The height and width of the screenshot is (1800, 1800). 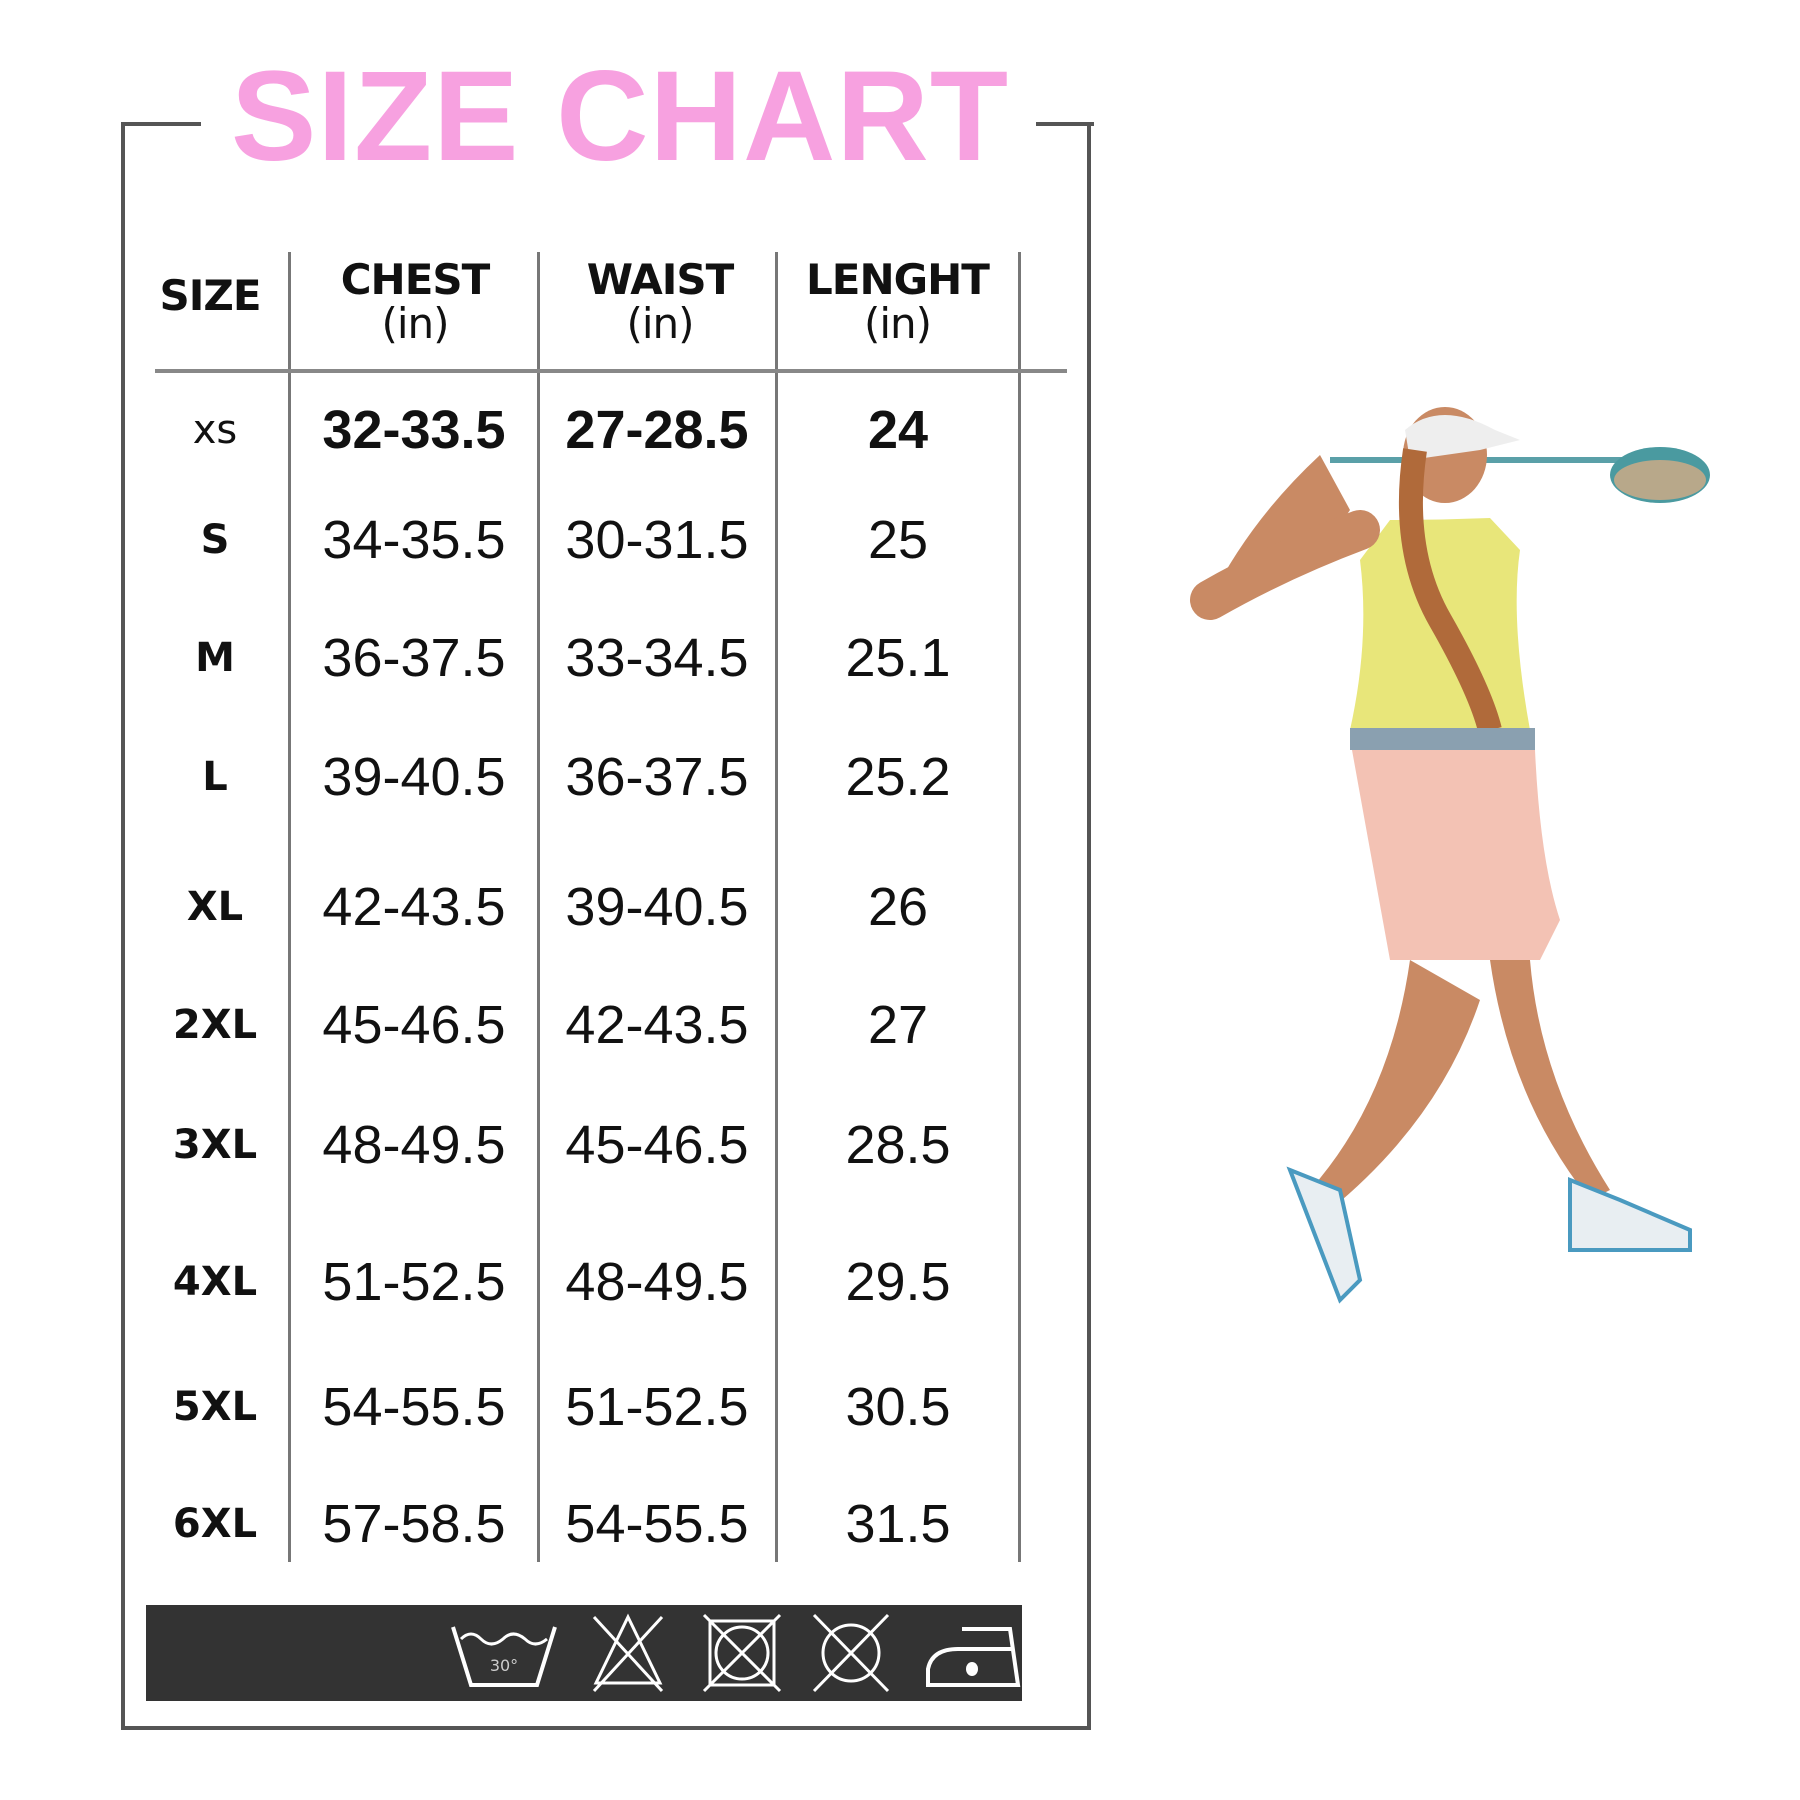 What do you see at coordinates (628, 1653) in the screenshot?
I see `no-bleach-icon` at bounding box center [628, 1653].